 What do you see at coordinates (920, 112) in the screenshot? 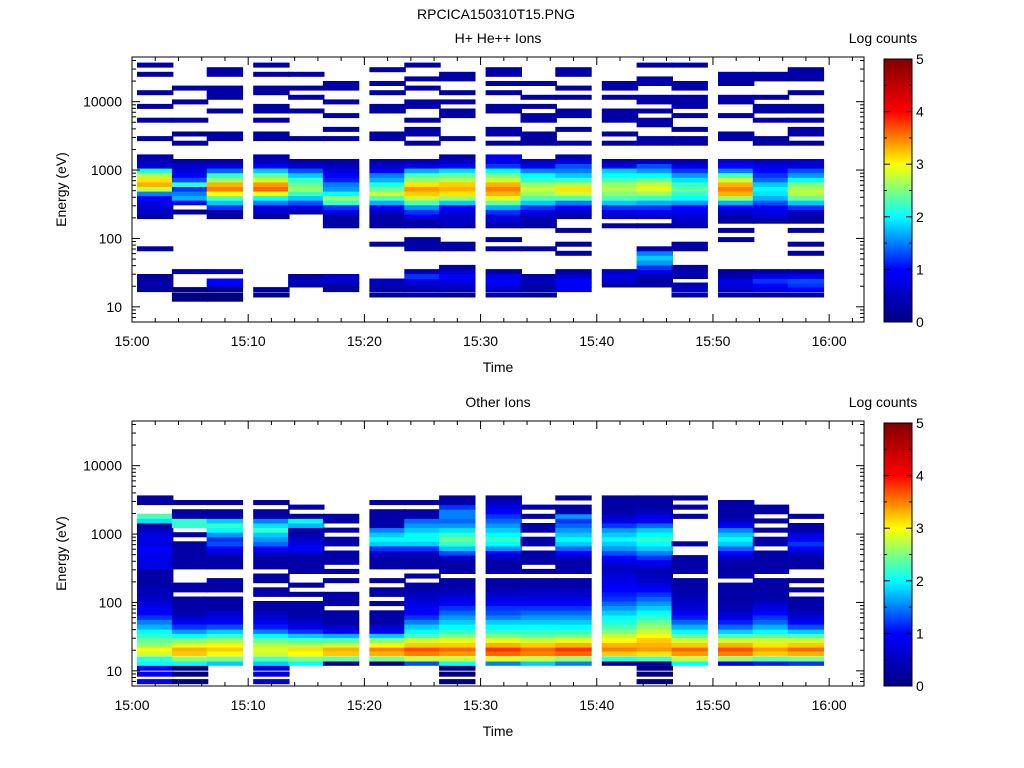
I see `colorbar-tick-label: 4` at bounding box center [920, 112].